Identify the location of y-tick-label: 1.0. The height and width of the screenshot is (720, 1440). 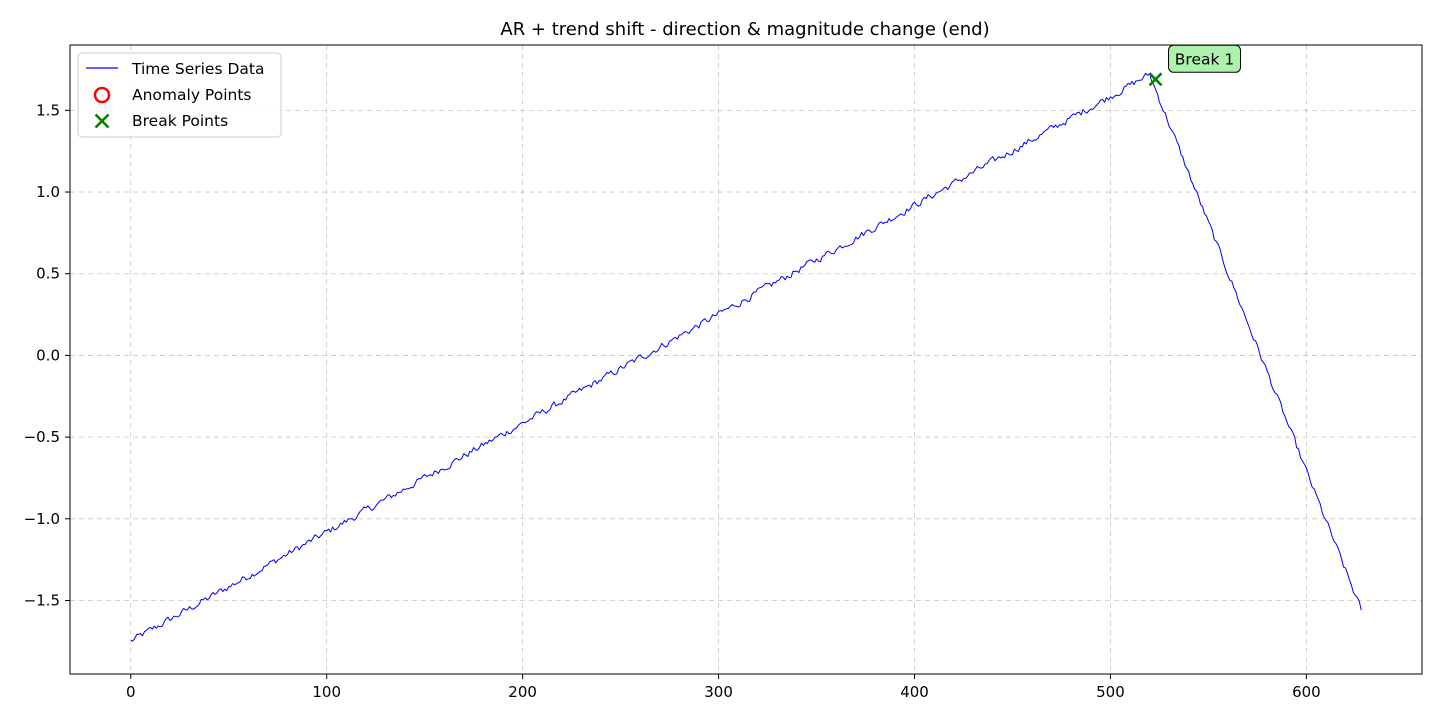
(48, 192).